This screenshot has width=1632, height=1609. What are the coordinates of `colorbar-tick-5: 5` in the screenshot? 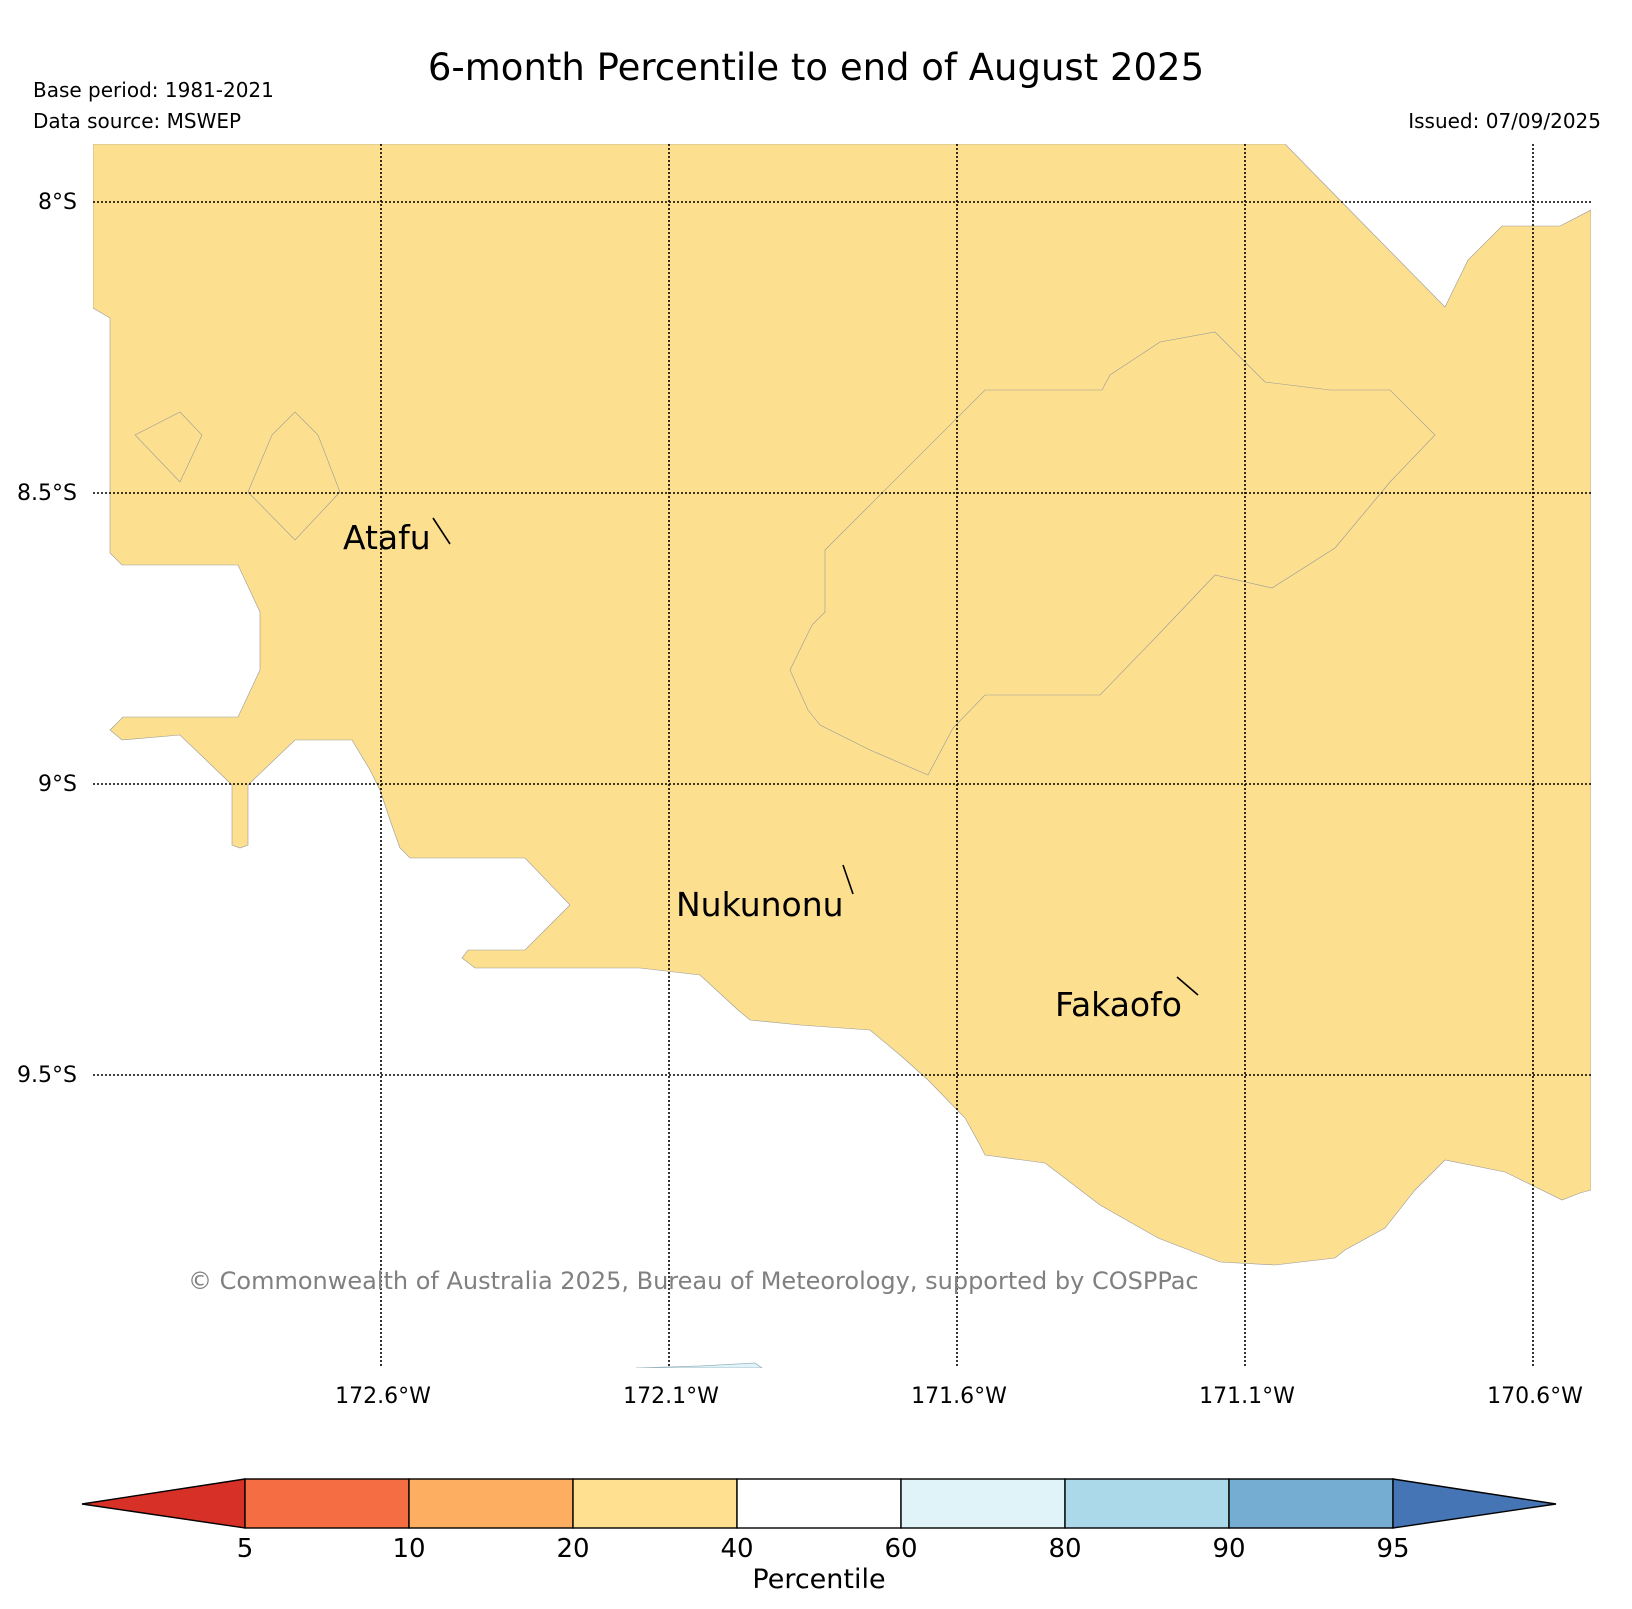 It's located at (245, 1549).